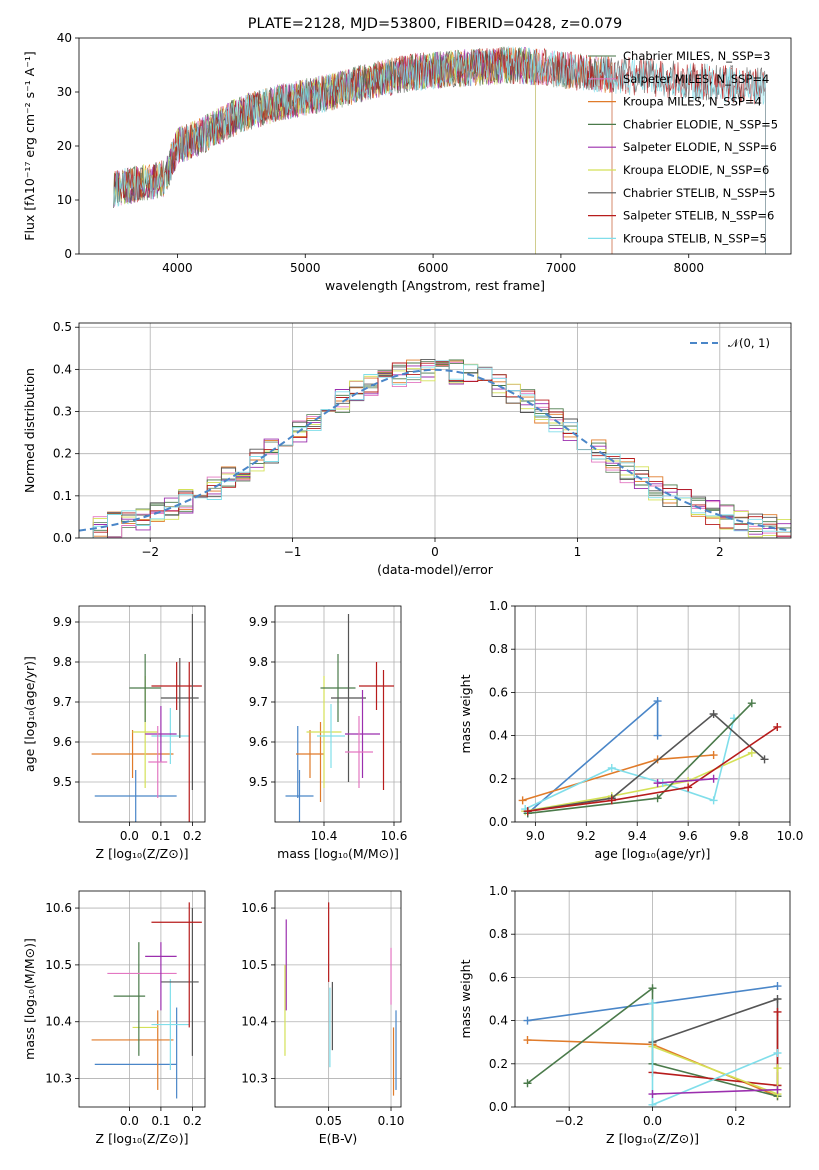 This screenshot has width=819, height=1170. I want to click on x-tick-label: 0, so click(435, 552).